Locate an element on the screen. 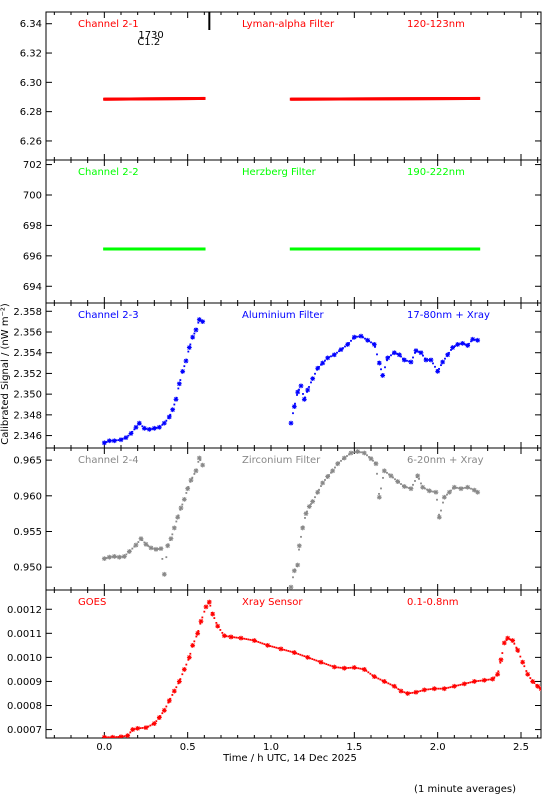 The height and width of the screenshot is (800, 550). y-tick-label: 0.0012 is located at coordinates (24, 610).